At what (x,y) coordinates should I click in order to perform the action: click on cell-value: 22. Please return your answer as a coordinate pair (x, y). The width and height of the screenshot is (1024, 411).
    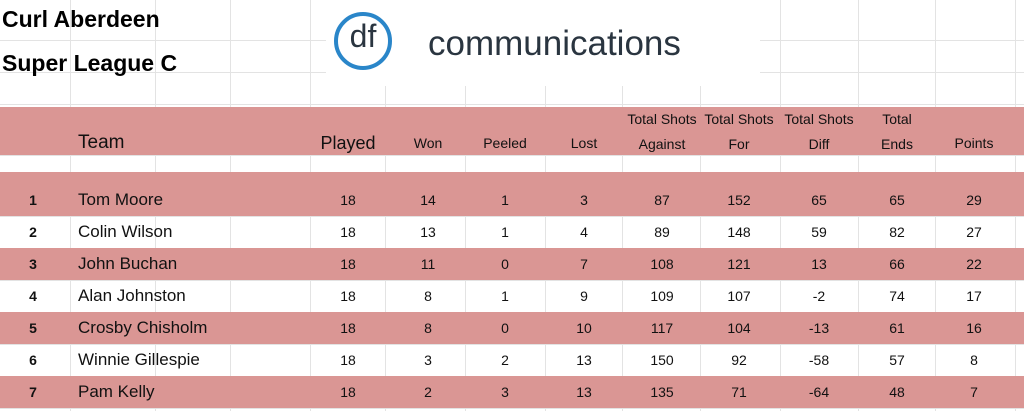
    Looking at the image, I should click on (974, 264).